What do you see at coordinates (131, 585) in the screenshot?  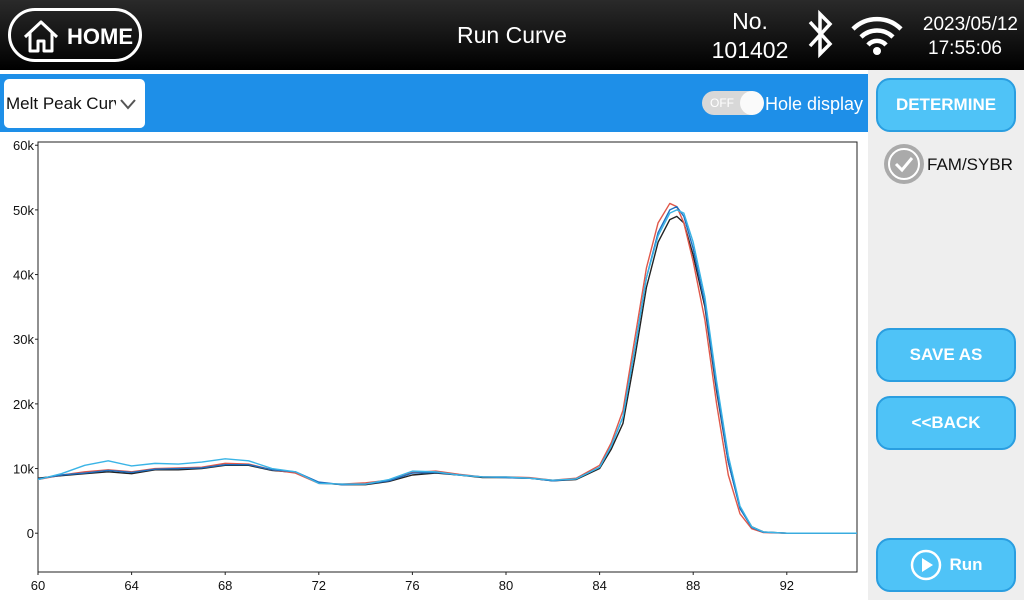 I see `x-tick-label: 64` at bounding box center [131, 585].